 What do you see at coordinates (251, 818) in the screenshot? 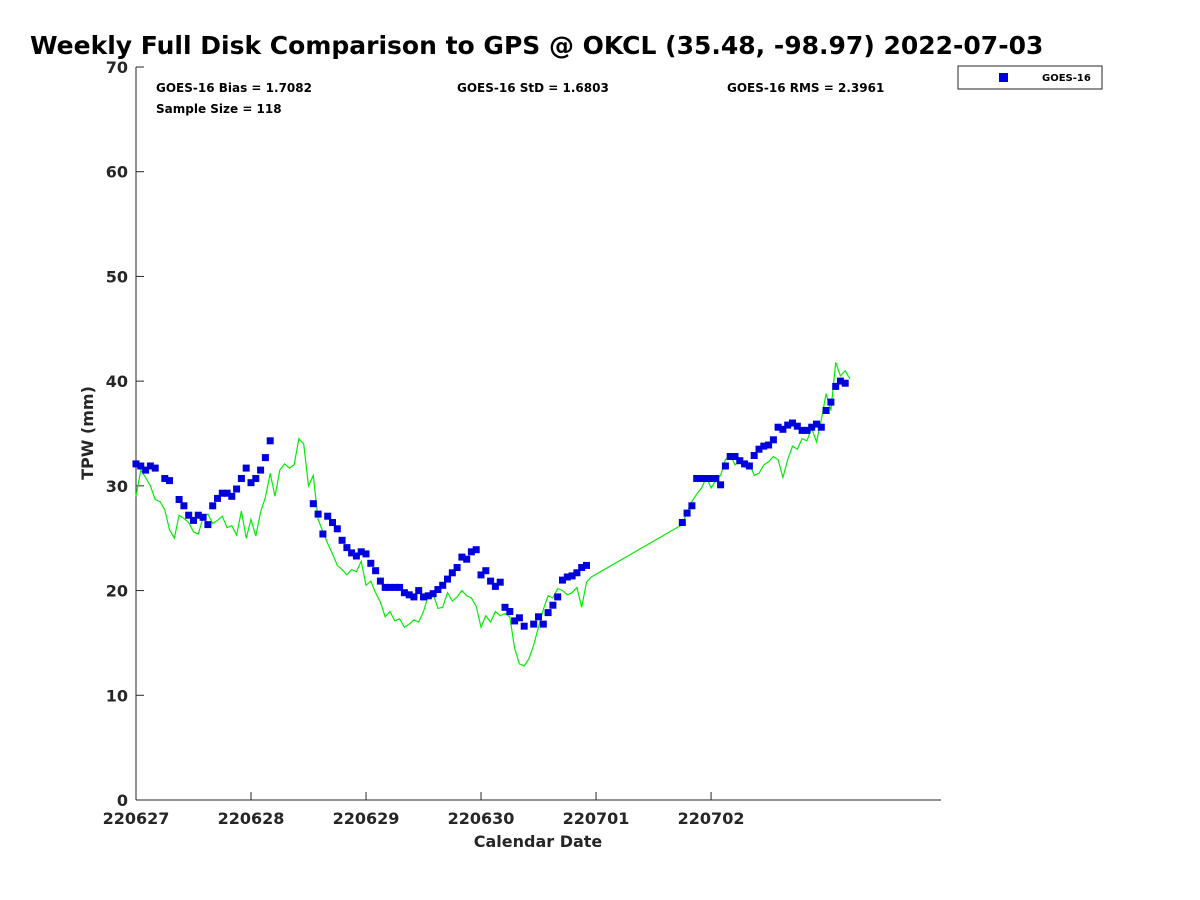
I see `x-tick-label: 220628` at bounding box center [251, 818].